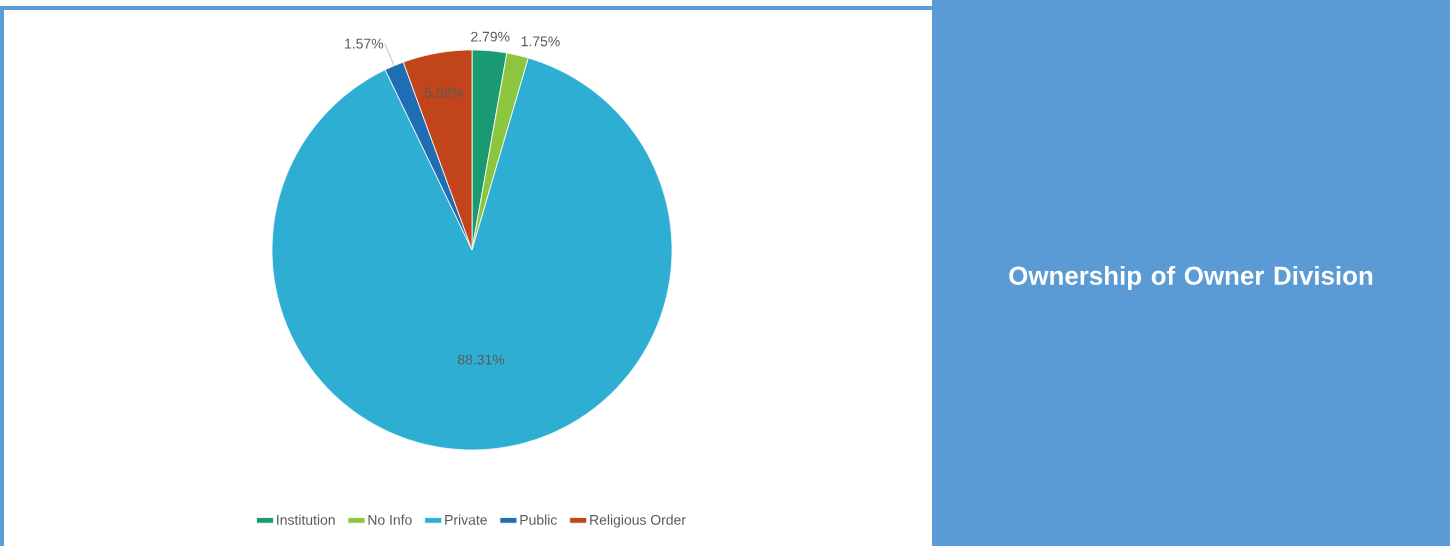  Describe the element at coordinates (466, 519) in the screenshot. I see `legend-label: Private` at that location.